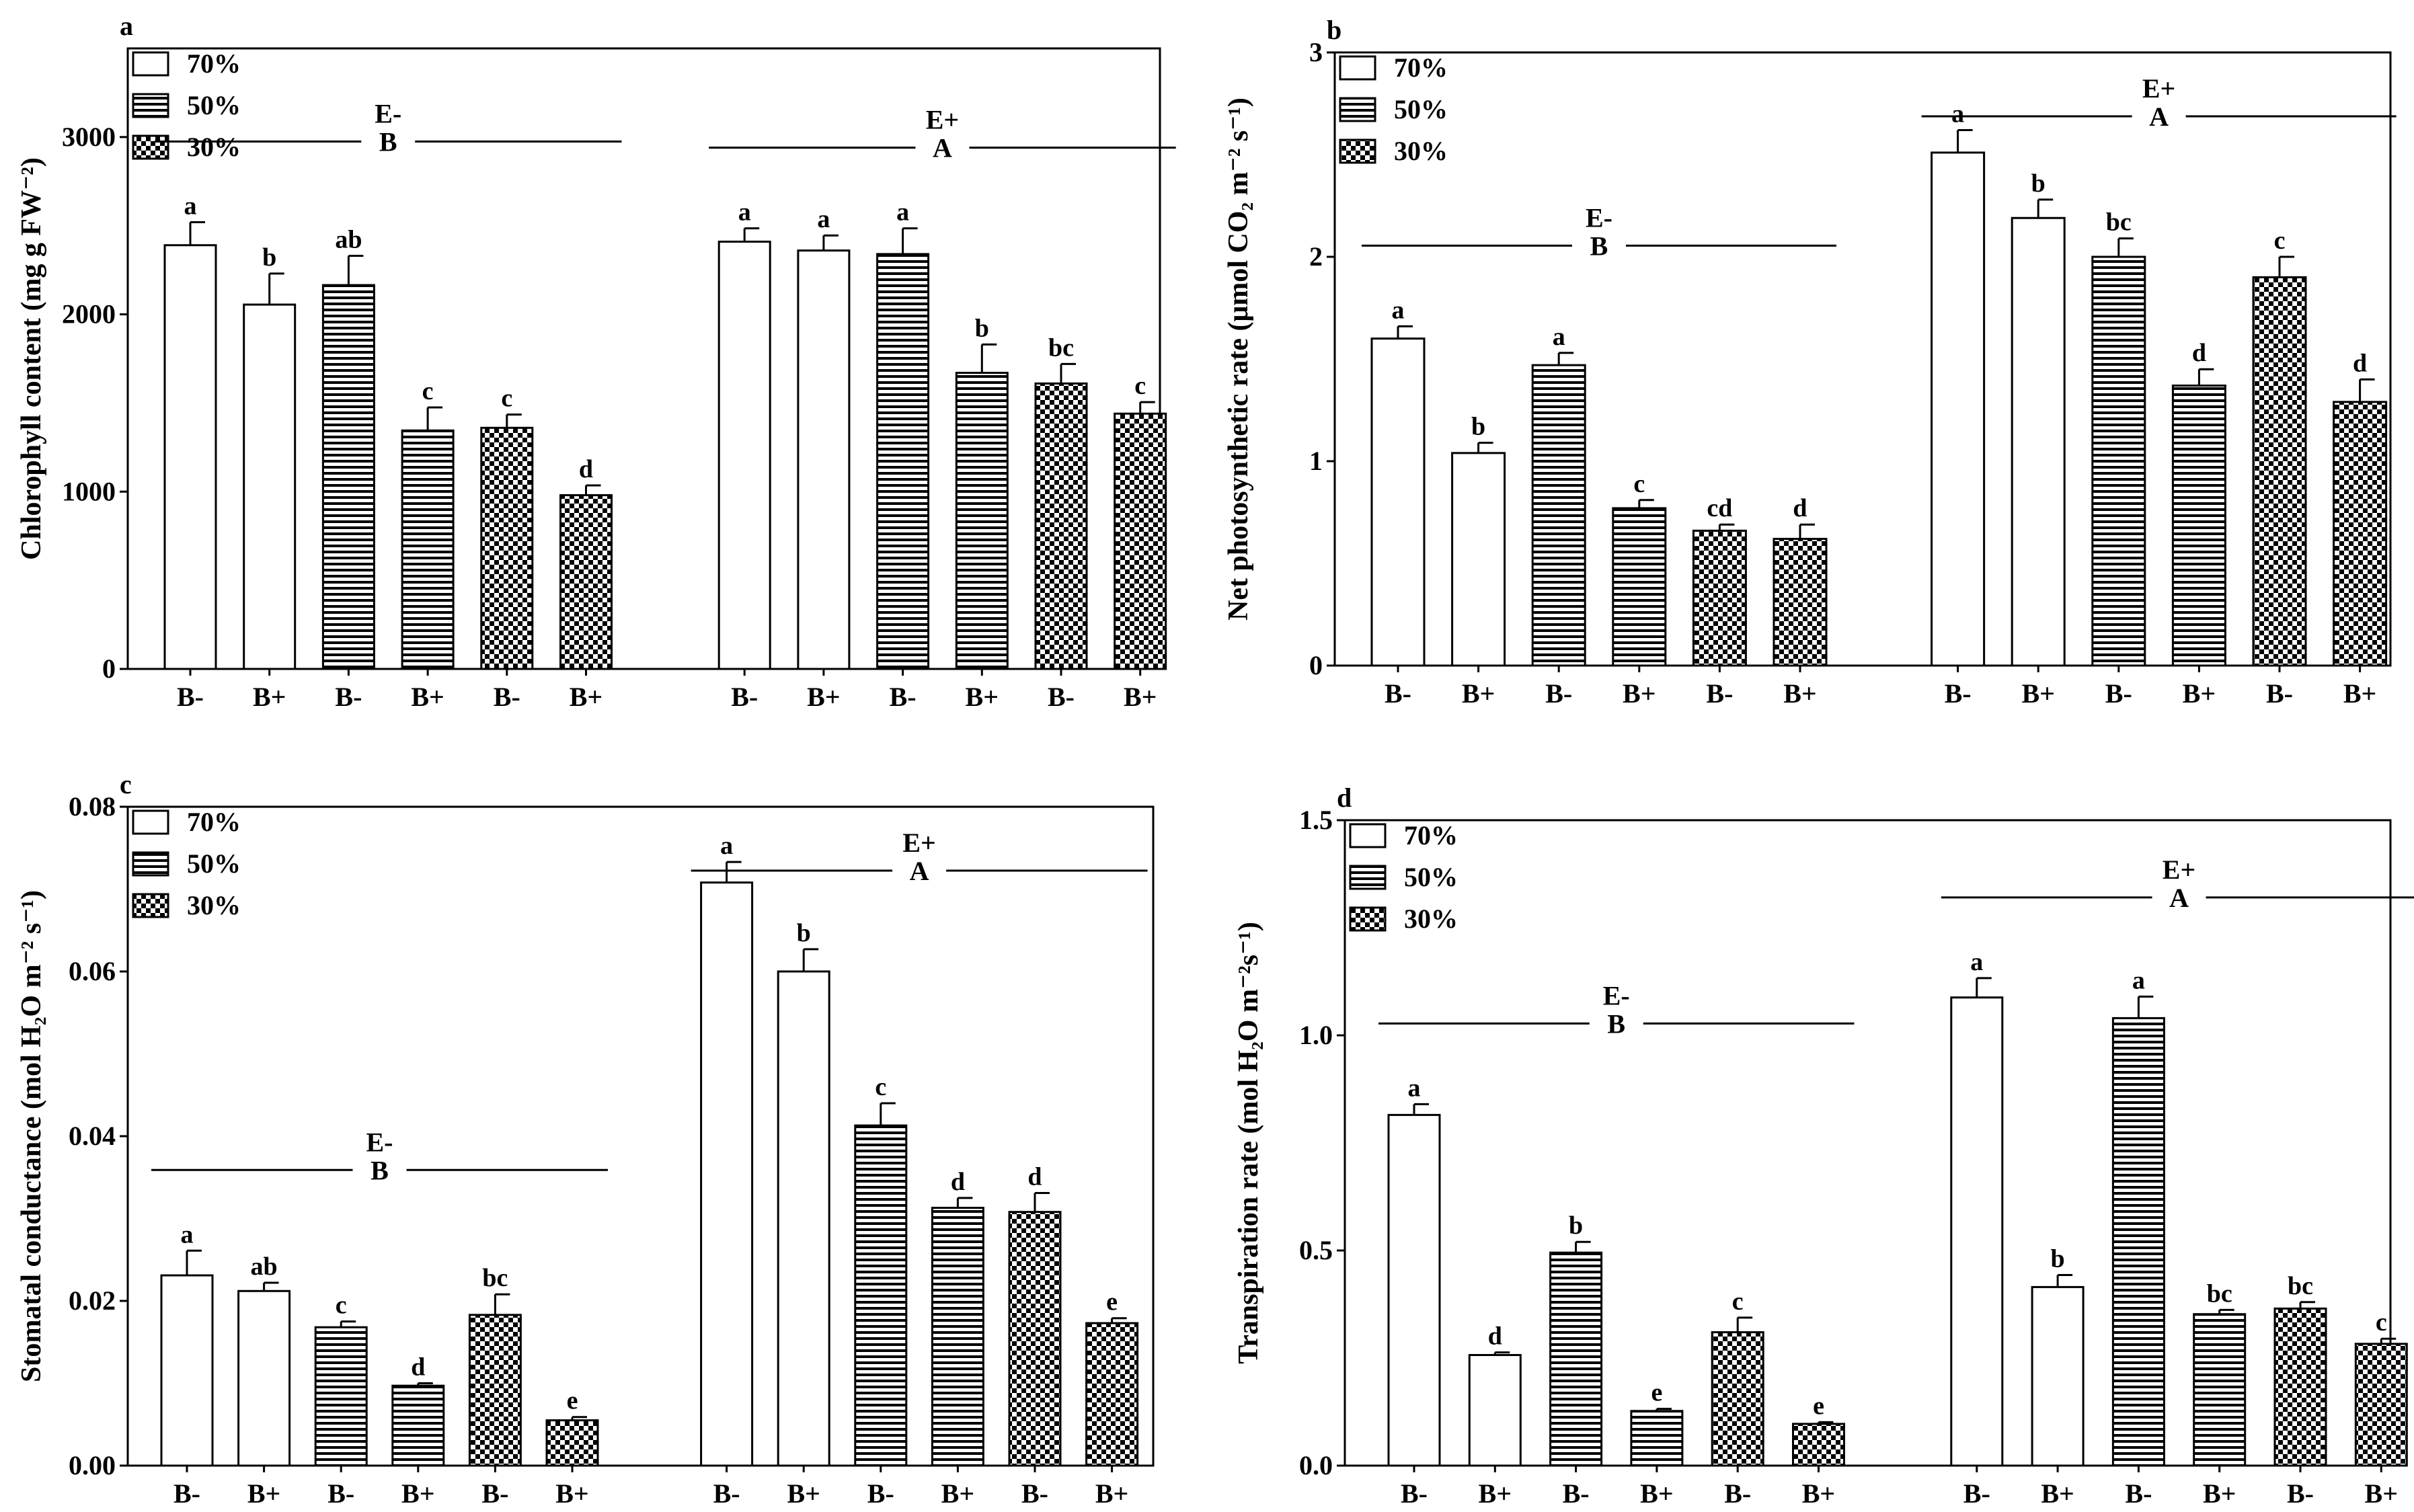  What do you see at coordinates (1248, 1143) in the screenshot?
I see `y-axis-label: Transpiration rate (mol H₂O m⁻²s⁻¹)` at bounding box center [1248, 1143].